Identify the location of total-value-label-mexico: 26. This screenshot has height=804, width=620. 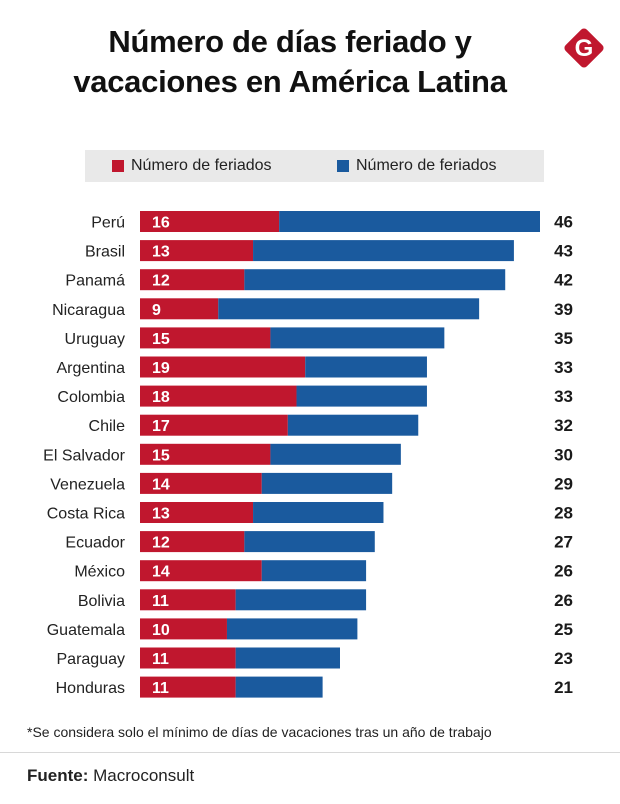
(563, 571).